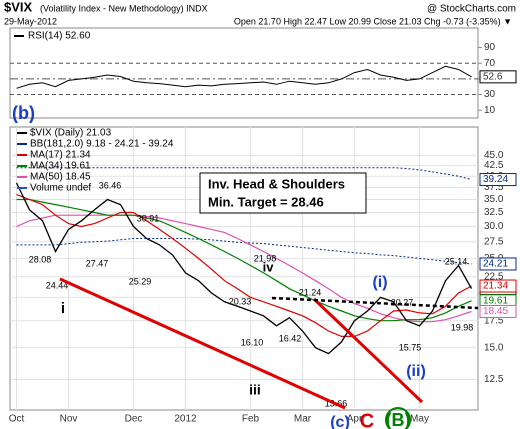 The width and height of the screenshot is (520, 429). What do you see at coordinates (40, 259) in the screenshot?
I see `price-label: 28.08` at bounding box center [40, 259].